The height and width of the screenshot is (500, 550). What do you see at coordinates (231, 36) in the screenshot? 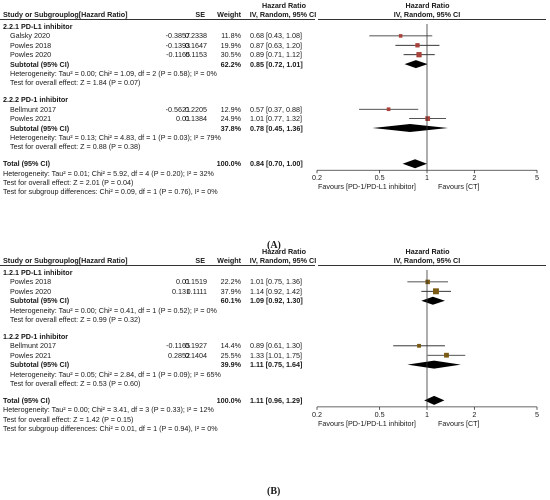
I see `study-weight: 11.8%` at bounding box center [231, 36].